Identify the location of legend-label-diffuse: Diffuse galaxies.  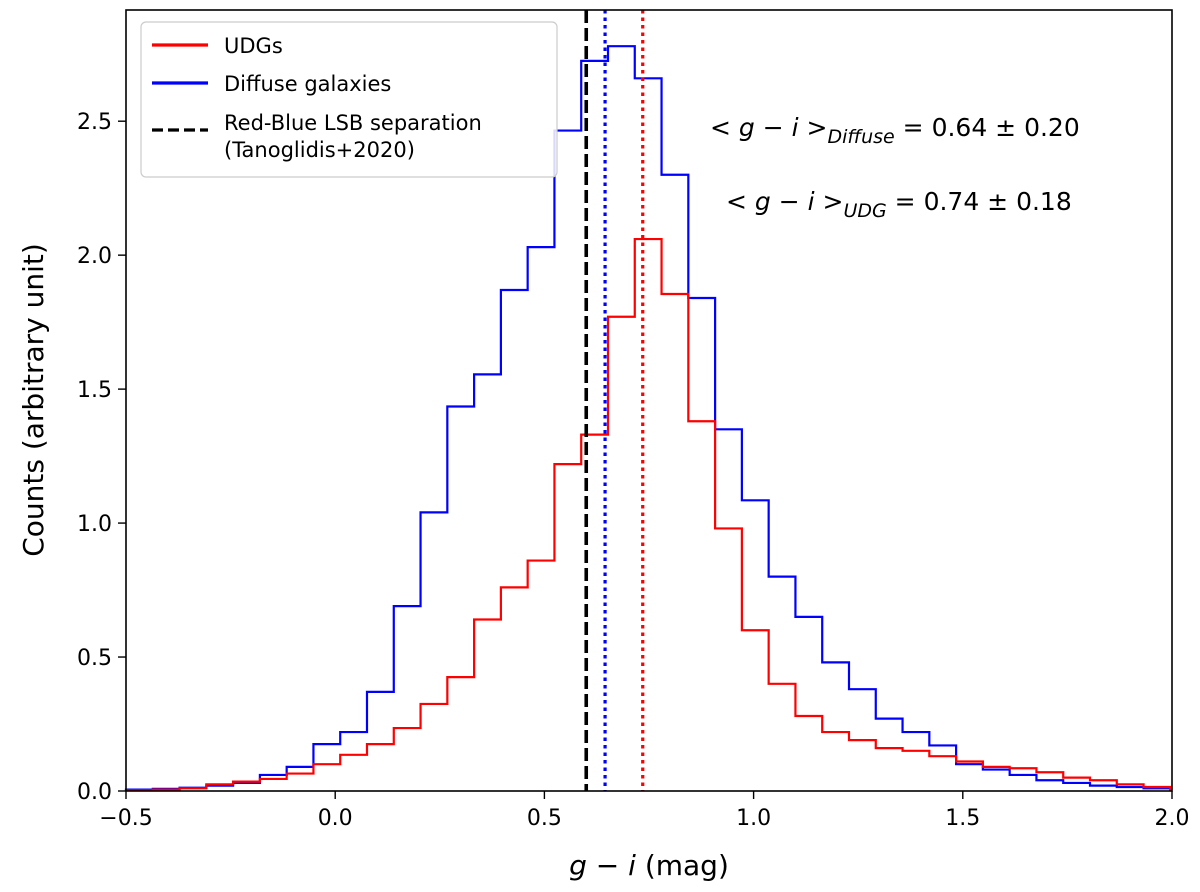
(307, 84).